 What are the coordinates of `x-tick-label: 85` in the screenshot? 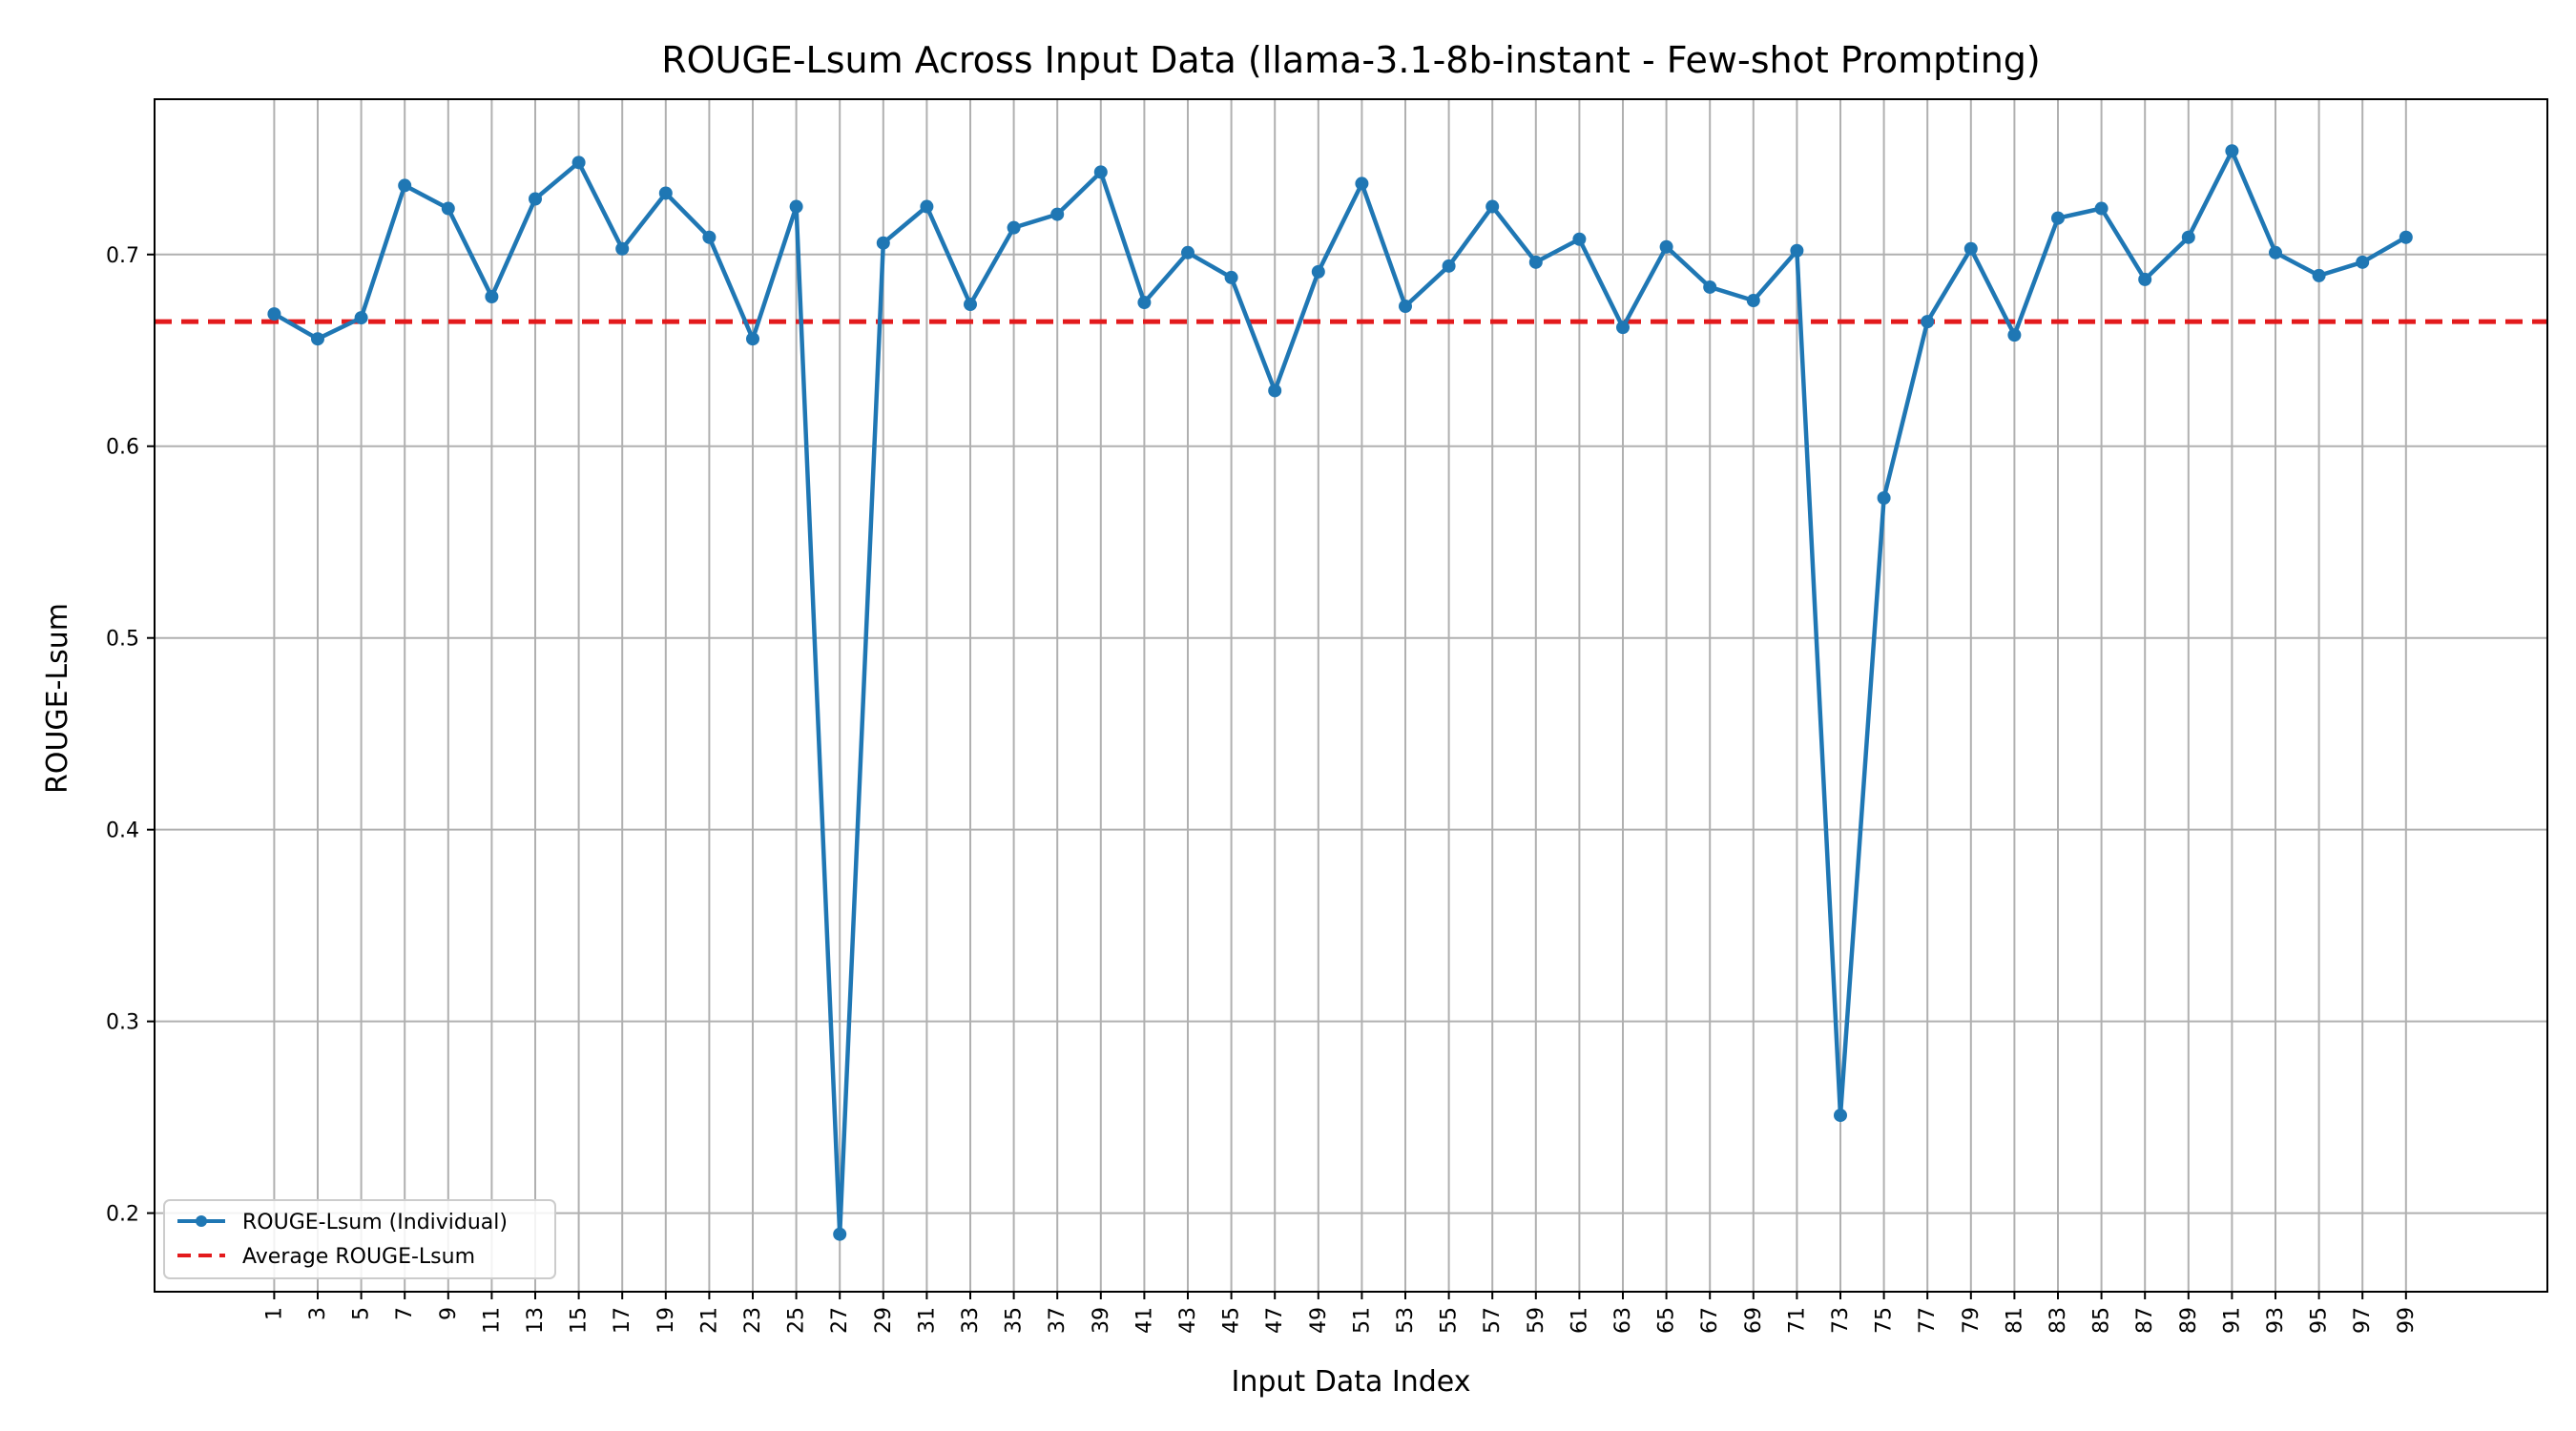 It's located at (2102, 1320).